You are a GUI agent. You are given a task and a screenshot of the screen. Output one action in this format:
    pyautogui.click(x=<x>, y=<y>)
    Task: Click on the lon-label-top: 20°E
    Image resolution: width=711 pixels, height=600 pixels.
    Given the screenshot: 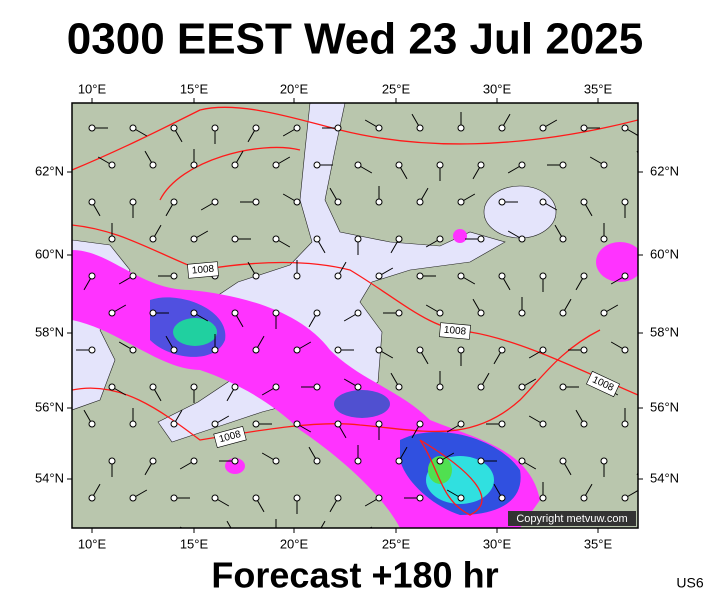 What is the action you would take?
    pyautogui.click(x=294, y=88)
    